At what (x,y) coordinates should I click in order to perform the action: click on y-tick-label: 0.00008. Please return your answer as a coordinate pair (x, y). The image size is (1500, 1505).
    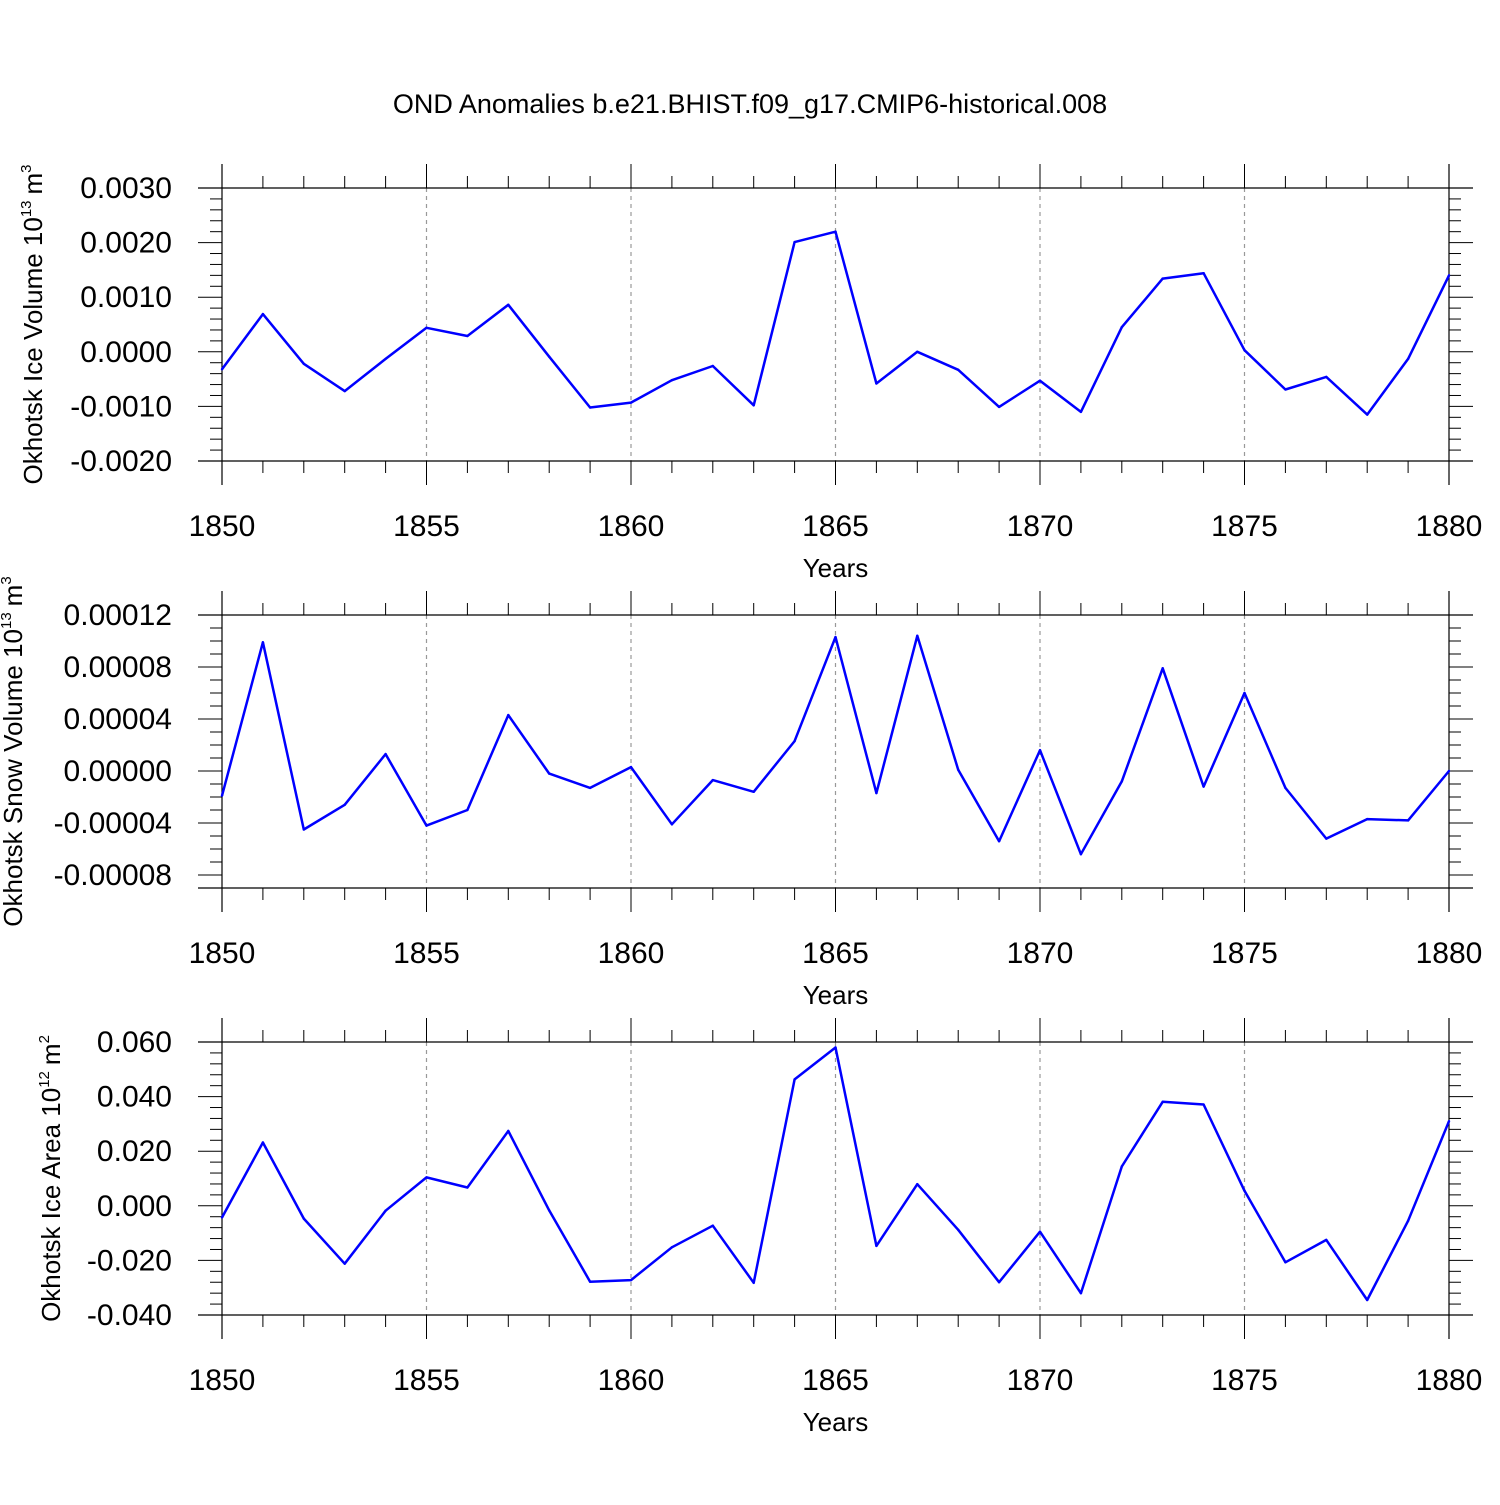
    Looking at the image, I should click on (118, 667).